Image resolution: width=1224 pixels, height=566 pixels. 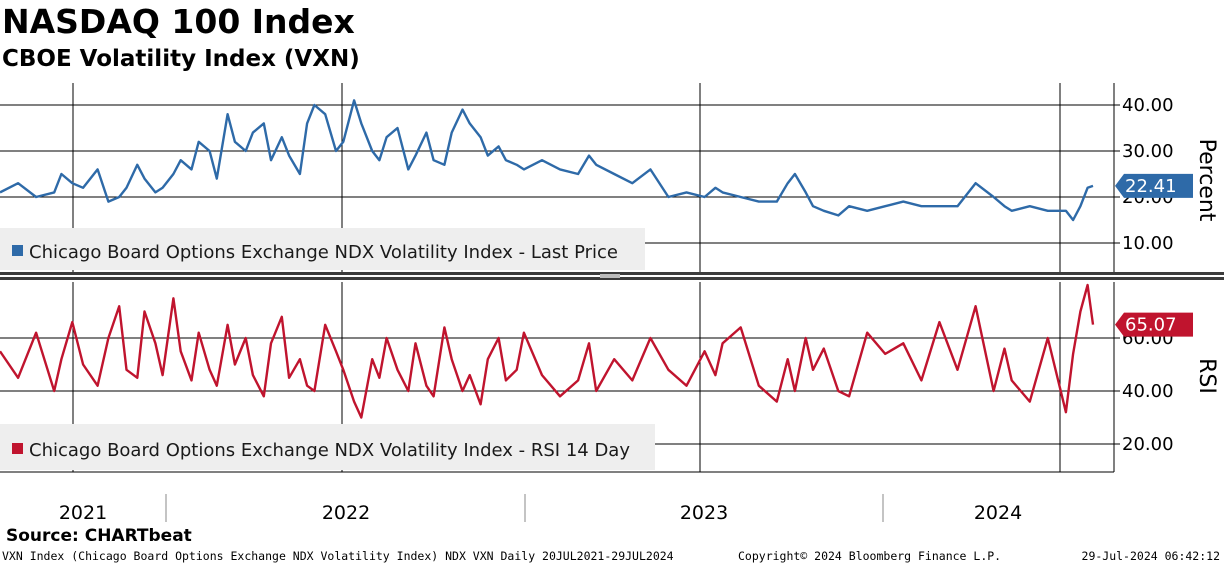 I want to click on price-legend-swatch, so click(x=17, y=250).